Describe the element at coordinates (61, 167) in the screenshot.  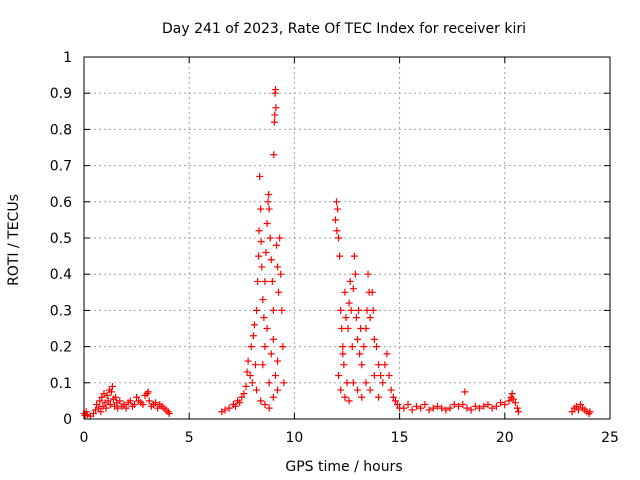
I see `y-tick-label: 0.7` at that location.